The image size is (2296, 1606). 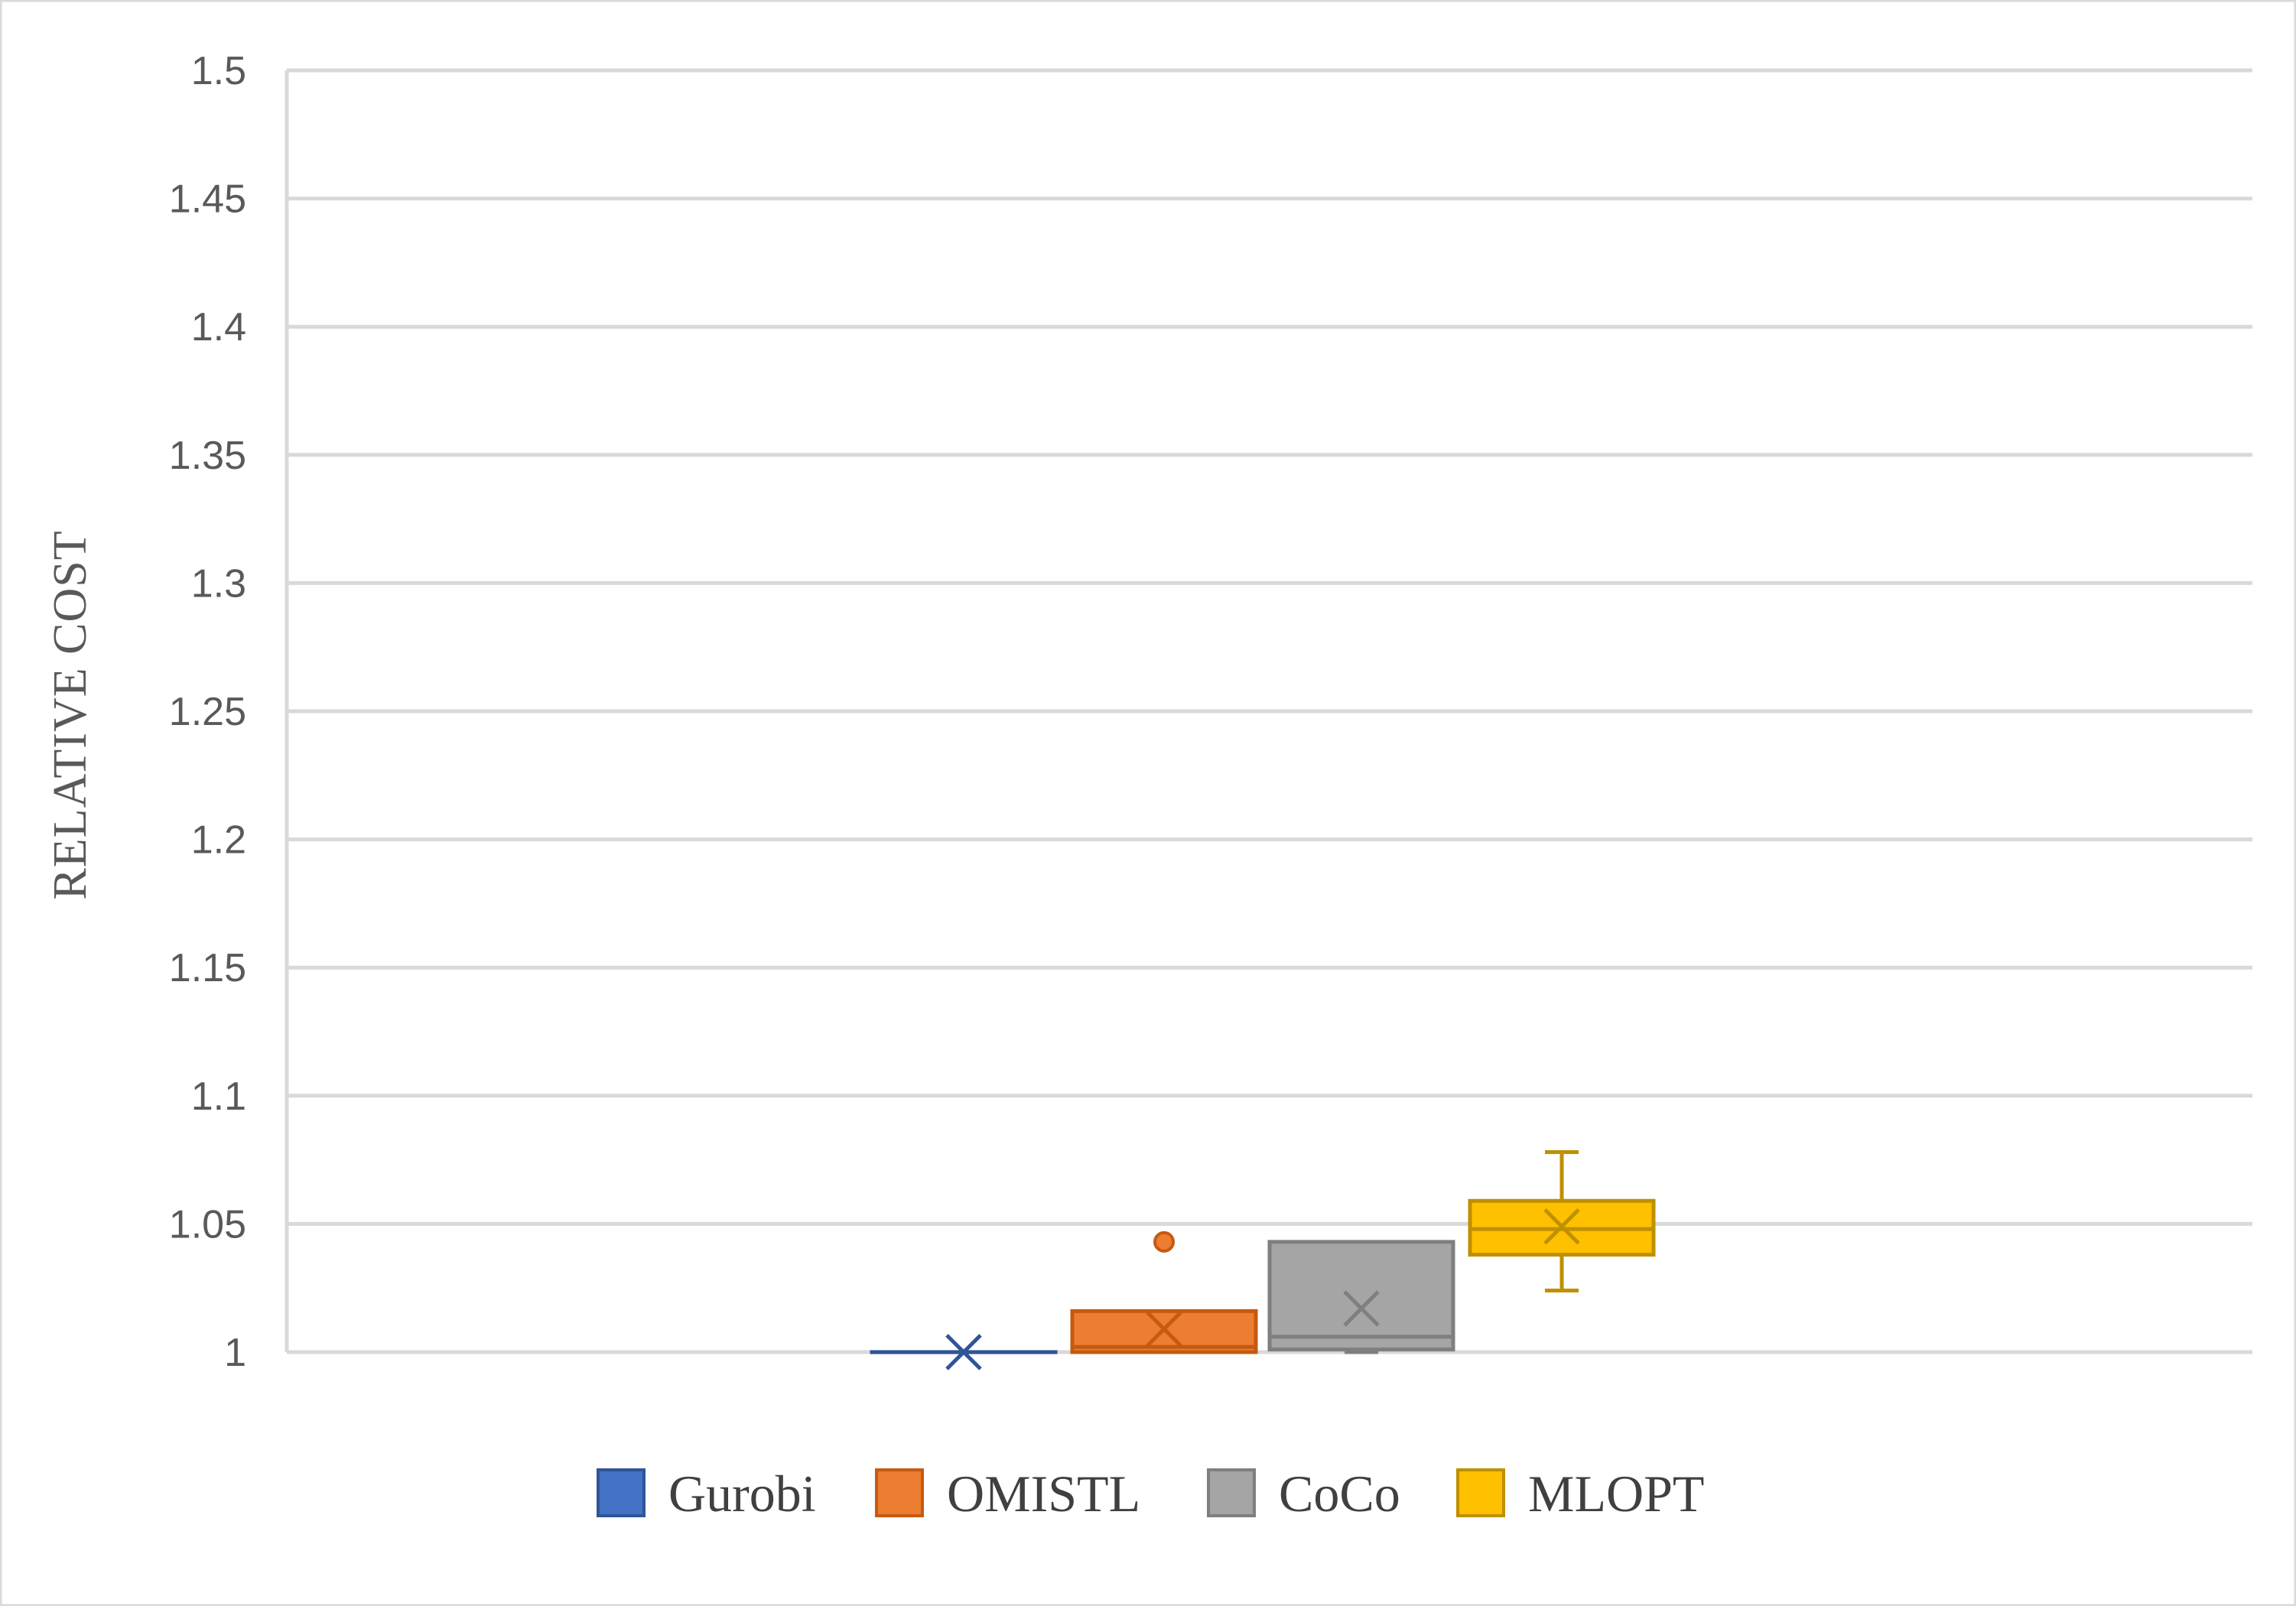 What do you see at coordinates (70, 714) in the screenshot?
I see `y-axis-title: RELATIVE COST` at bounding box center [70, 714].